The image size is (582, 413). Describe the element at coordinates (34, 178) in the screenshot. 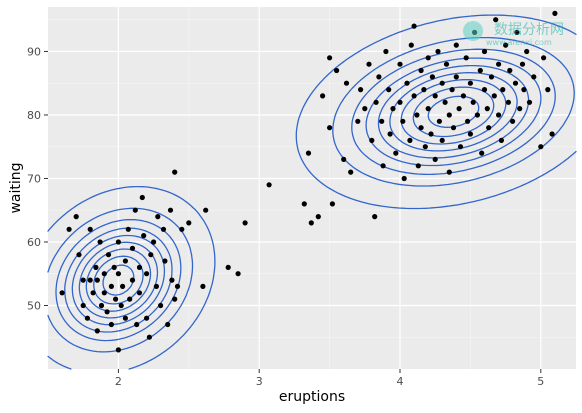

I see `y-tick-label: 70` at that location.